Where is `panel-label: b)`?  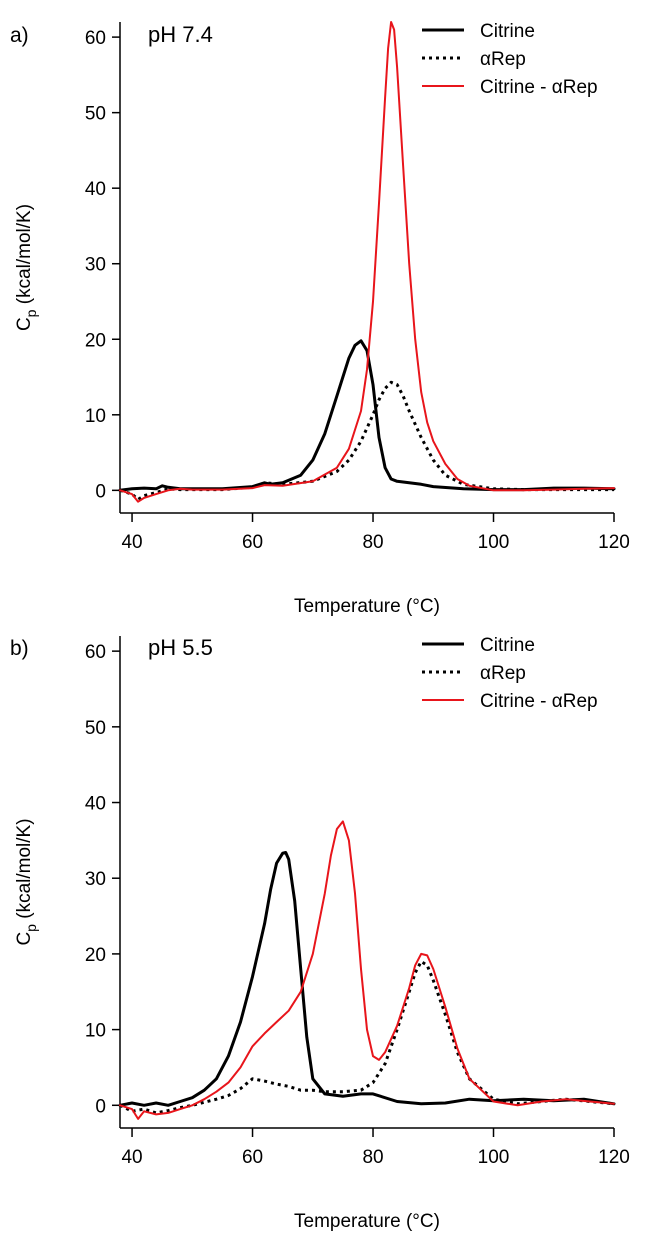 panel-label: b) is located at coordinates (19, 648).